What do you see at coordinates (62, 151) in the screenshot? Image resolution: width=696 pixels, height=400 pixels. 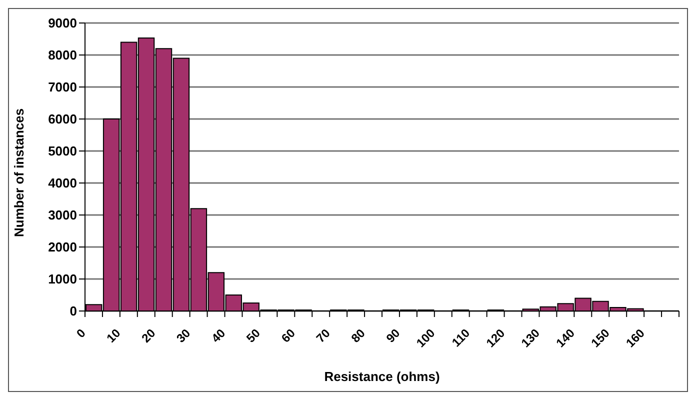 I see `y-tick-label: 5000` at bounding box center [62, 151].